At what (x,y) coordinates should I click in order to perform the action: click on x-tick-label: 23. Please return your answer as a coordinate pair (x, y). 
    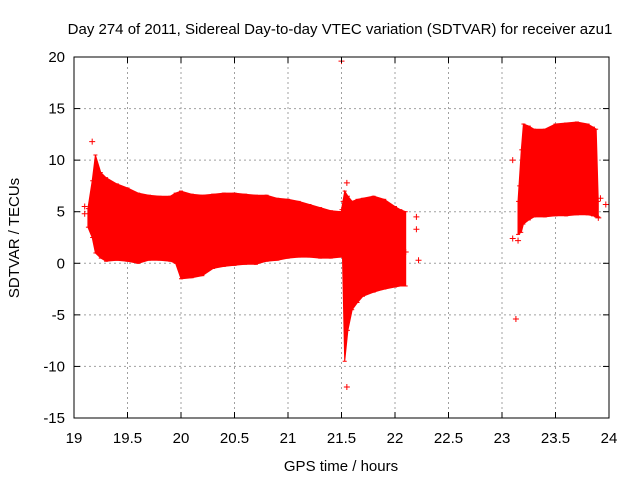
    Looking at the image, I should click on (502, 438).